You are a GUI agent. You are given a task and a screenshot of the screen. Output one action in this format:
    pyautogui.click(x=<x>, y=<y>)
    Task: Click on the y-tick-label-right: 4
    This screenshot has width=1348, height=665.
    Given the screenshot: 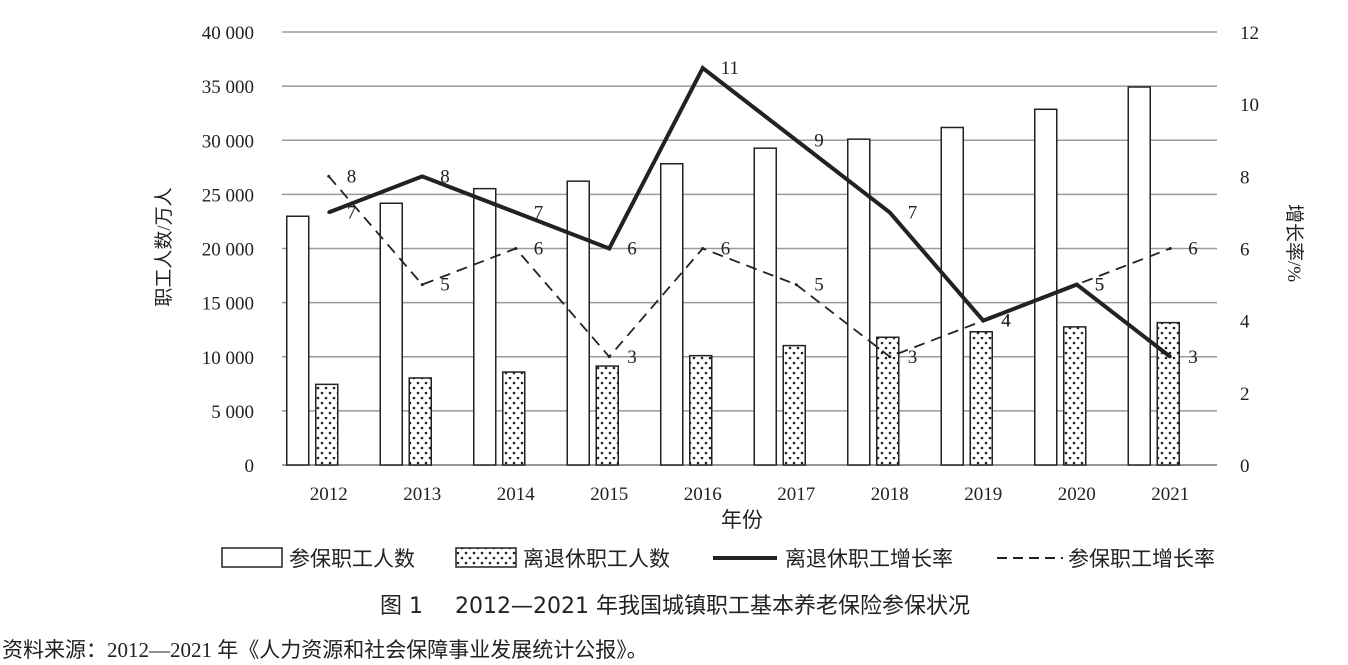 What is the action you would take?
    pyautogui.click(x=1245, y=322)
    